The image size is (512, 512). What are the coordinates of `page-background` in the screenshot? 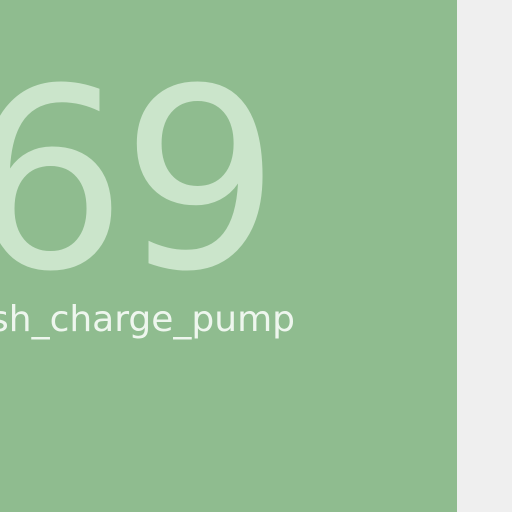 It's located at (484, 256).